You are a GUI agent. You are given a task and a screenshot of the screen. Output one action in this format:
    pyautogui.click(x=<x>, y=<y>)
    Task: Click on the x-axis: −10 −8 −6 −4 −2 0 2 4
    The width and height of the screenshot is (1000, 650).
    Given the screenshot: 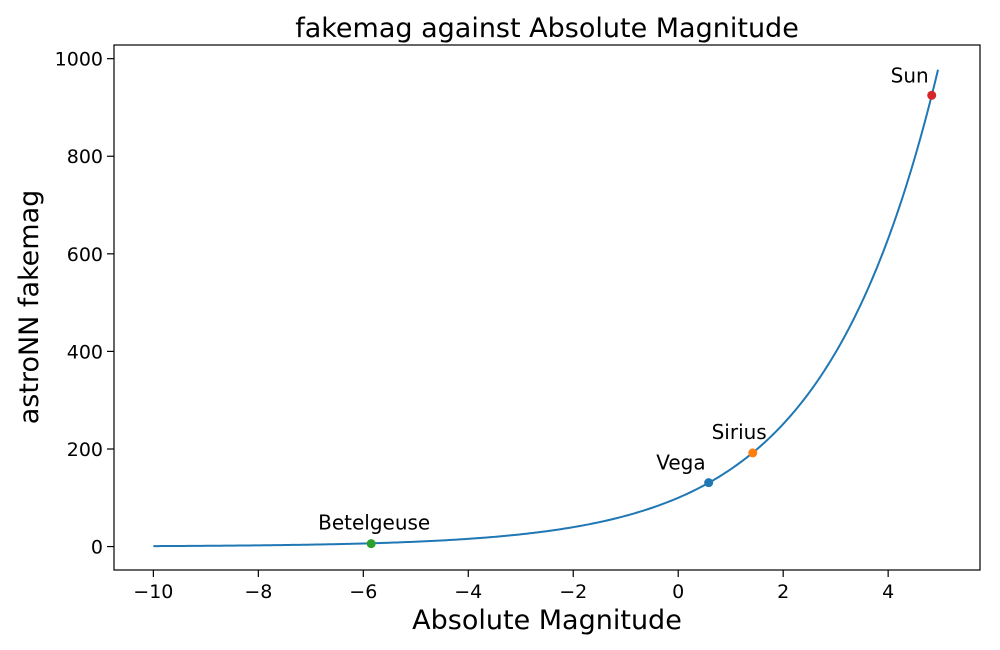 What is the action you would take?
    pyautogui.click(x=513, y=586)
    